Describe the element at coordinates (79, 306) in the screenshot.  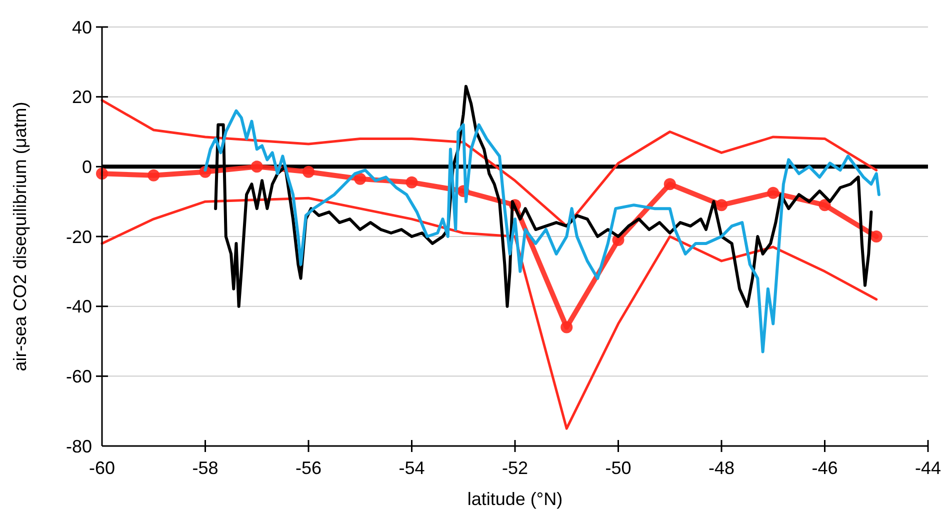
I see `y-tick-label: -40` at that location.